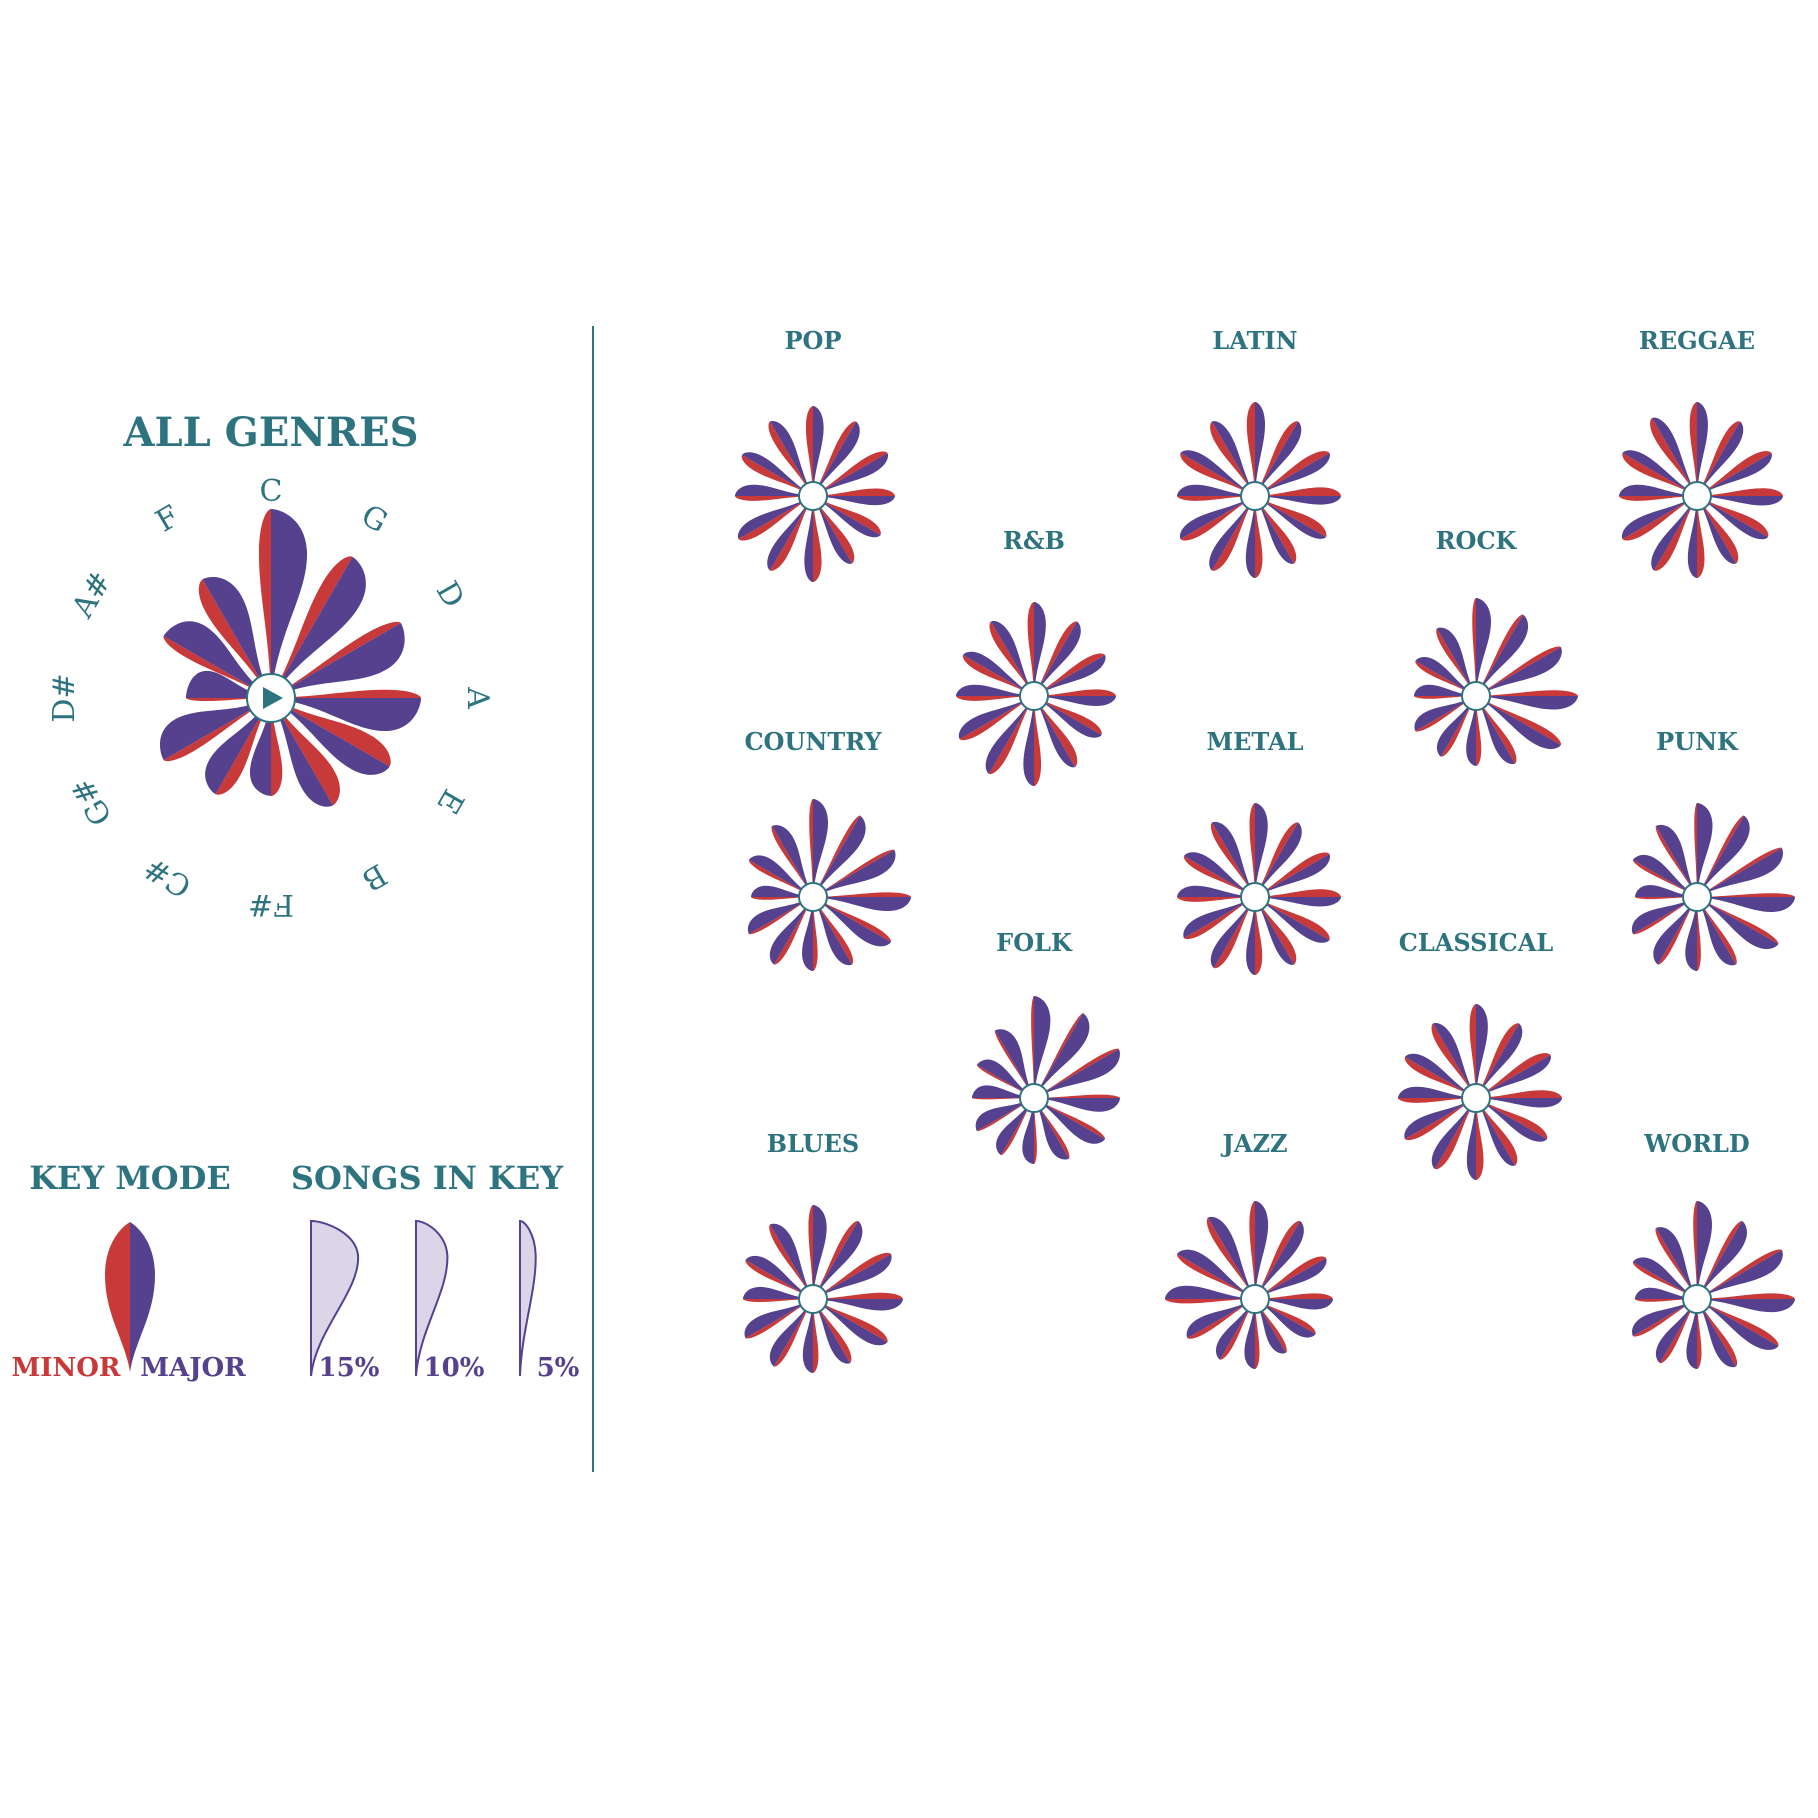 The image size is (1818, 1818). I want to click on world-flower, so click(1713, 1285).